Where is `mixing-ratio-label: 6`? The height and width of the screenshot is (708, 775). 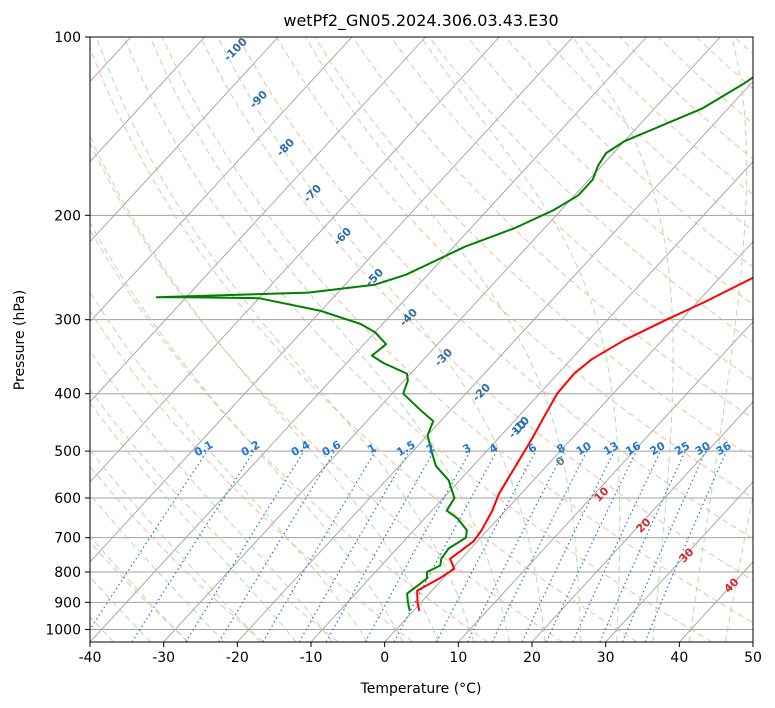
mixing-ratio-label: 6 is located at coordinates (532, 448).